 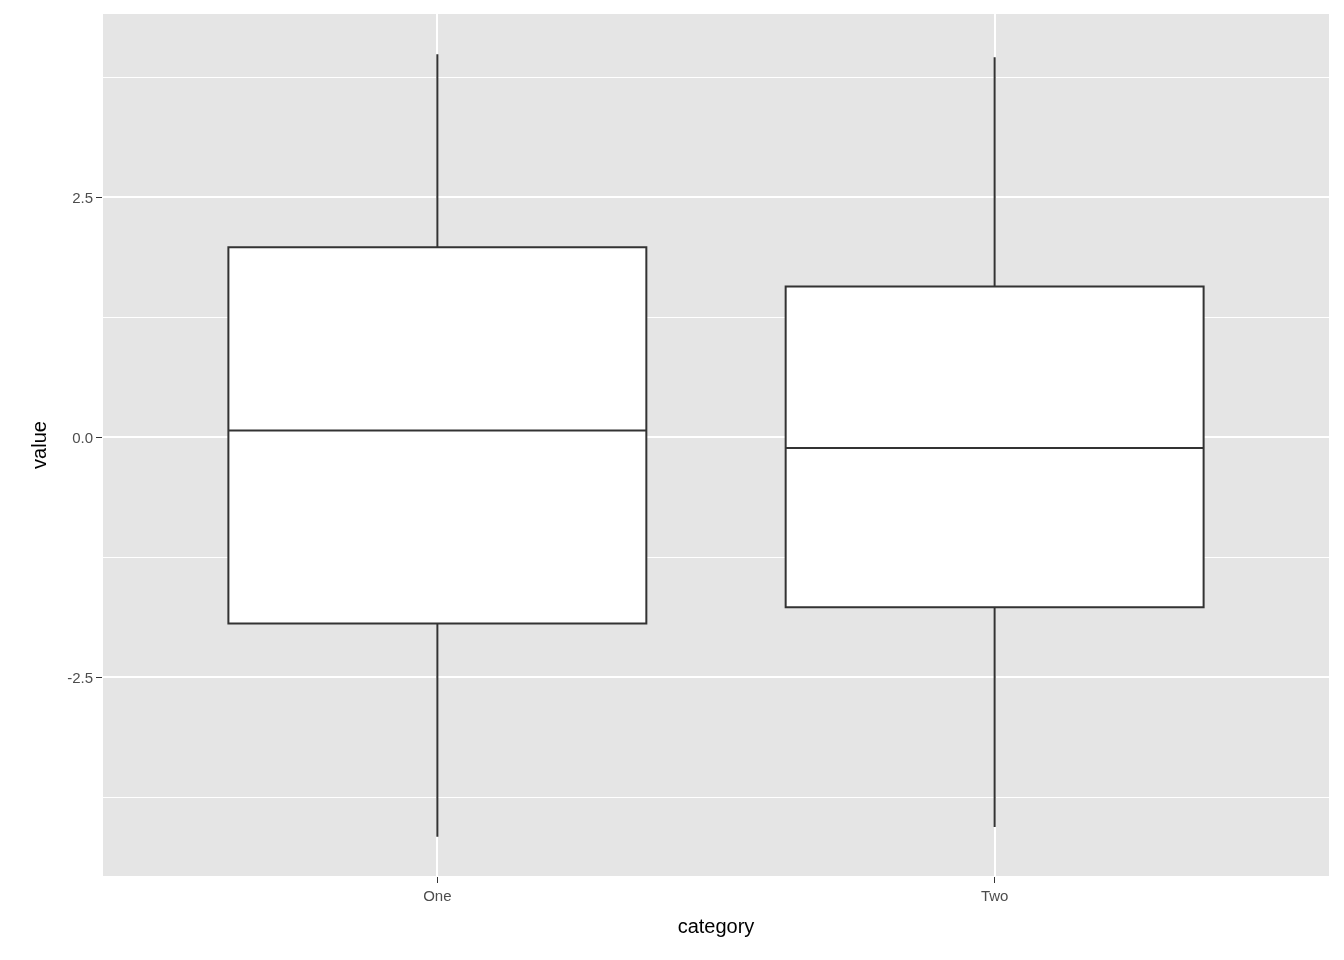 I want to click on y-axis-title: value, so click(x=38, y=445).